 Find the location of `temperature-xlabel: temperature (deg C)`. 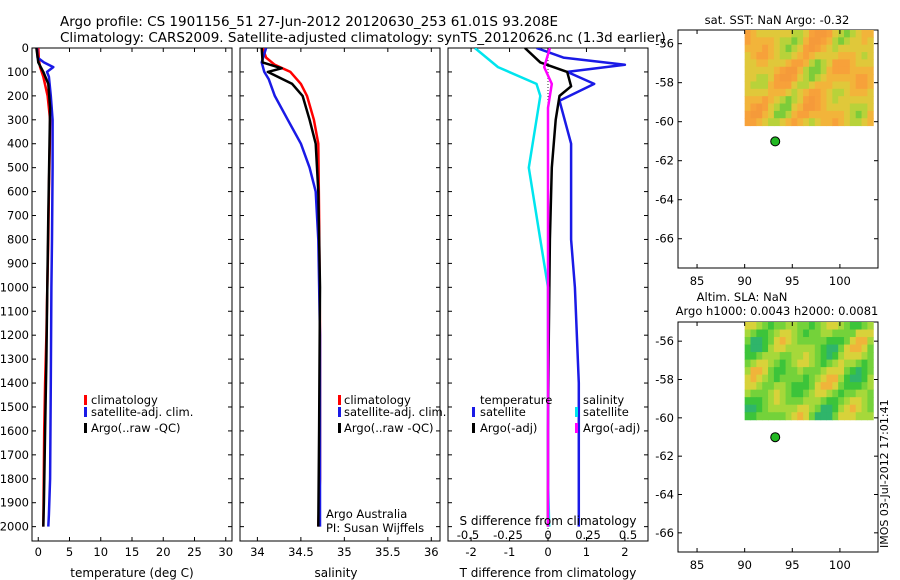

temperature-xlabel: temperature (deg C) is located at coordinates (131, 573).